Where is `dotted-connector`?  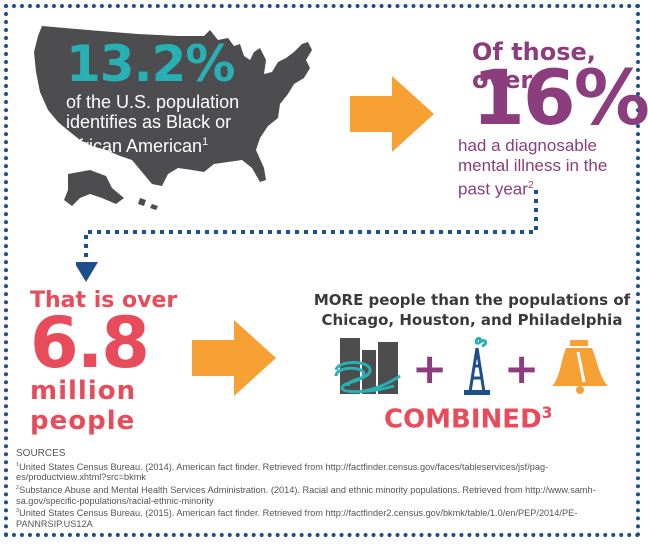 dotted-connector is located at coordinates (307, 236).